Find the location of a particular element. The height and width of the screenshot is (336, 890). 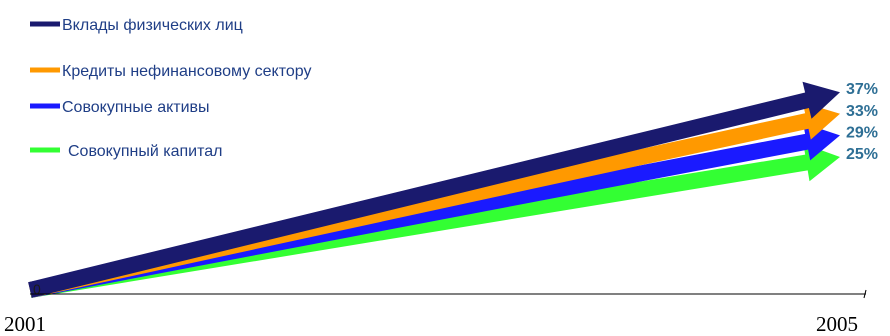

value-label-3: 29% is located at coordinates (862, 132).